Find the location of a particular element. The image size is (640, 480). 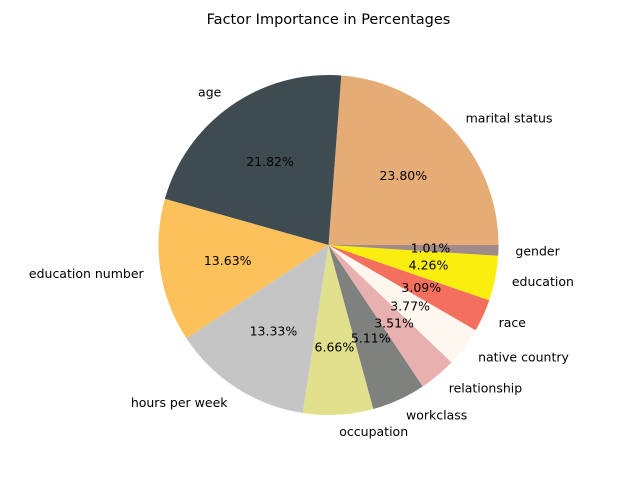

slice-label-relationship: relationship is located at coordinates (486, 388).